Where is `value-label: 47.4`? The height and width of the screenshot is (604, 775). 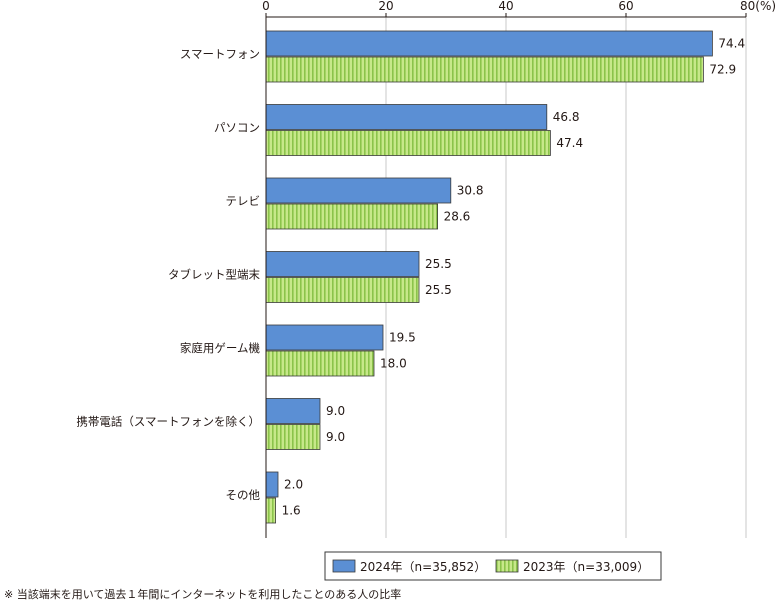
value-label: 47.4 is located at coordinates (569, 143).